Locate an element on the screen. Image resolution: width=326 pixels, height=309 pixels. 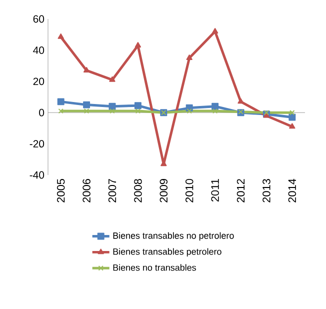
legend-label: Bienes transables petrolero is located at coordinates (167, 252).